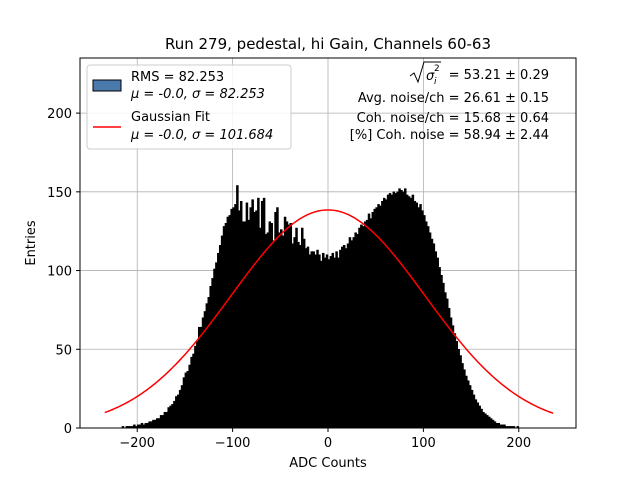 This screenshot has width=640, height=480. What do you see at coordinates (435, 82) in the screenshot?
I see `sigma-subscript: i` at bounding box center [435, 82].